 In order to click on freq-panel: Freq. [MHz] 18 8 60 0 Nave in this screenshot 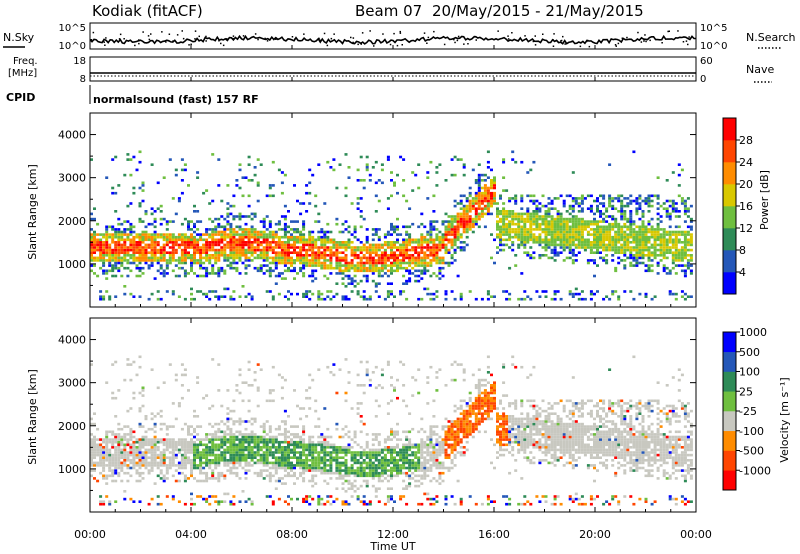, I will do `click(391, 70)`.